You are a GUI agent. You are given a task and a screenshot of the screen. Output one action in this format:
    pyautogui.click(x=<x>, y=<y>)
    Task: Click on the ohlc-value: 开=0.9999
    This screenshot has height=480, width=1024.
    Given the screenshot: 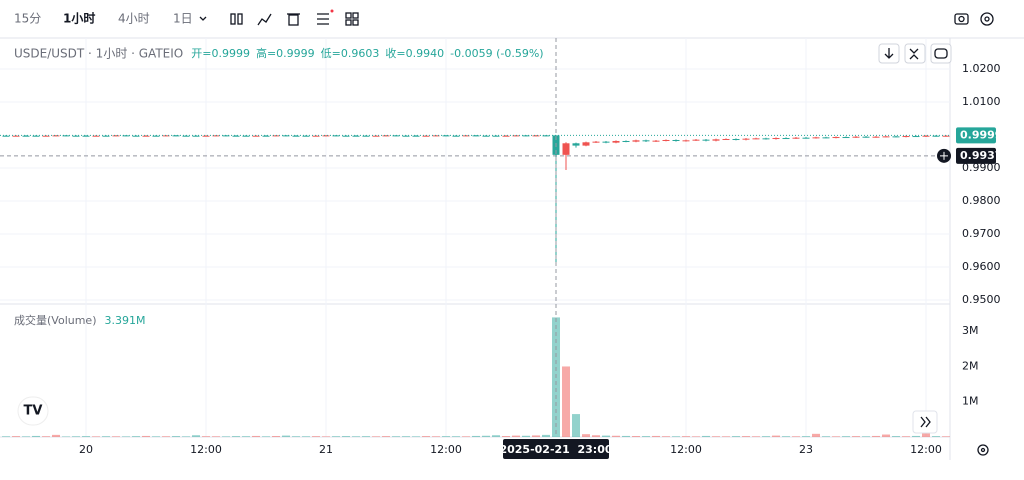 What is the action you would take?
    pyautogui.click(x=220, y=53)
    